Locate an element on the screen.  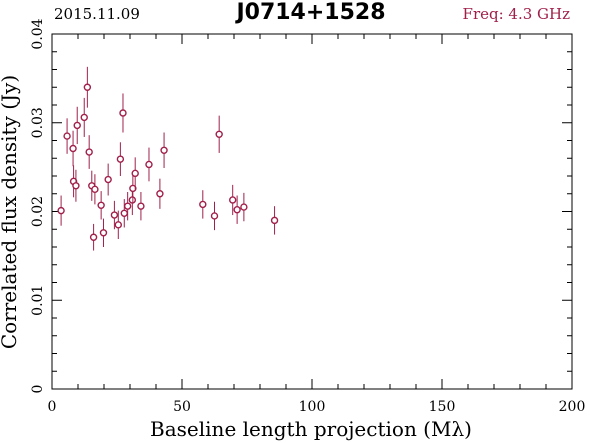
x-axis-label: Baseline length projection (Mλ) is located at coordinates (311, 429).